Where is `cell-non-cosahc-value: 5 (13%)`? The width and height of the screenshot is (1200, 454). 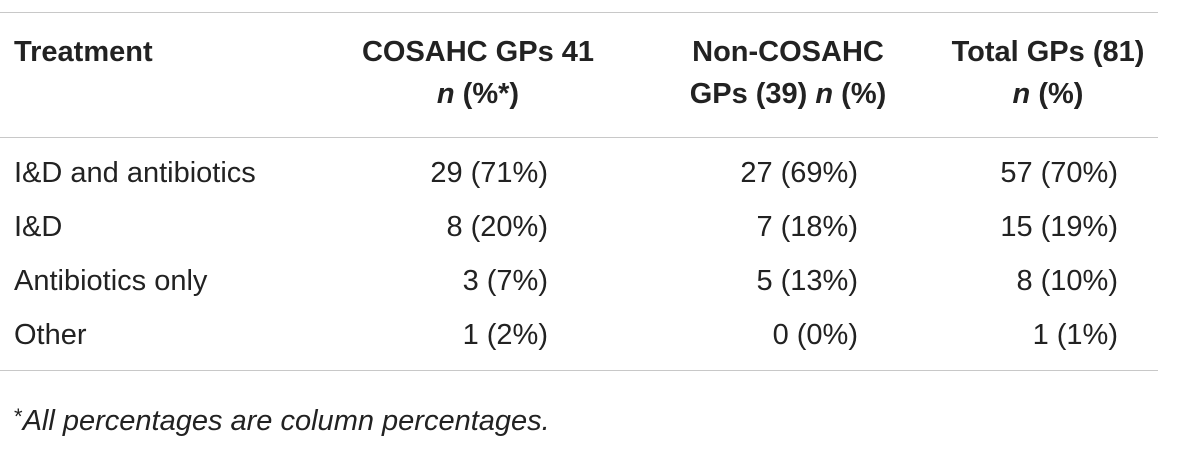
cell-non-cosahc-value: 5 (13%) is located at coordinates (807, 281).